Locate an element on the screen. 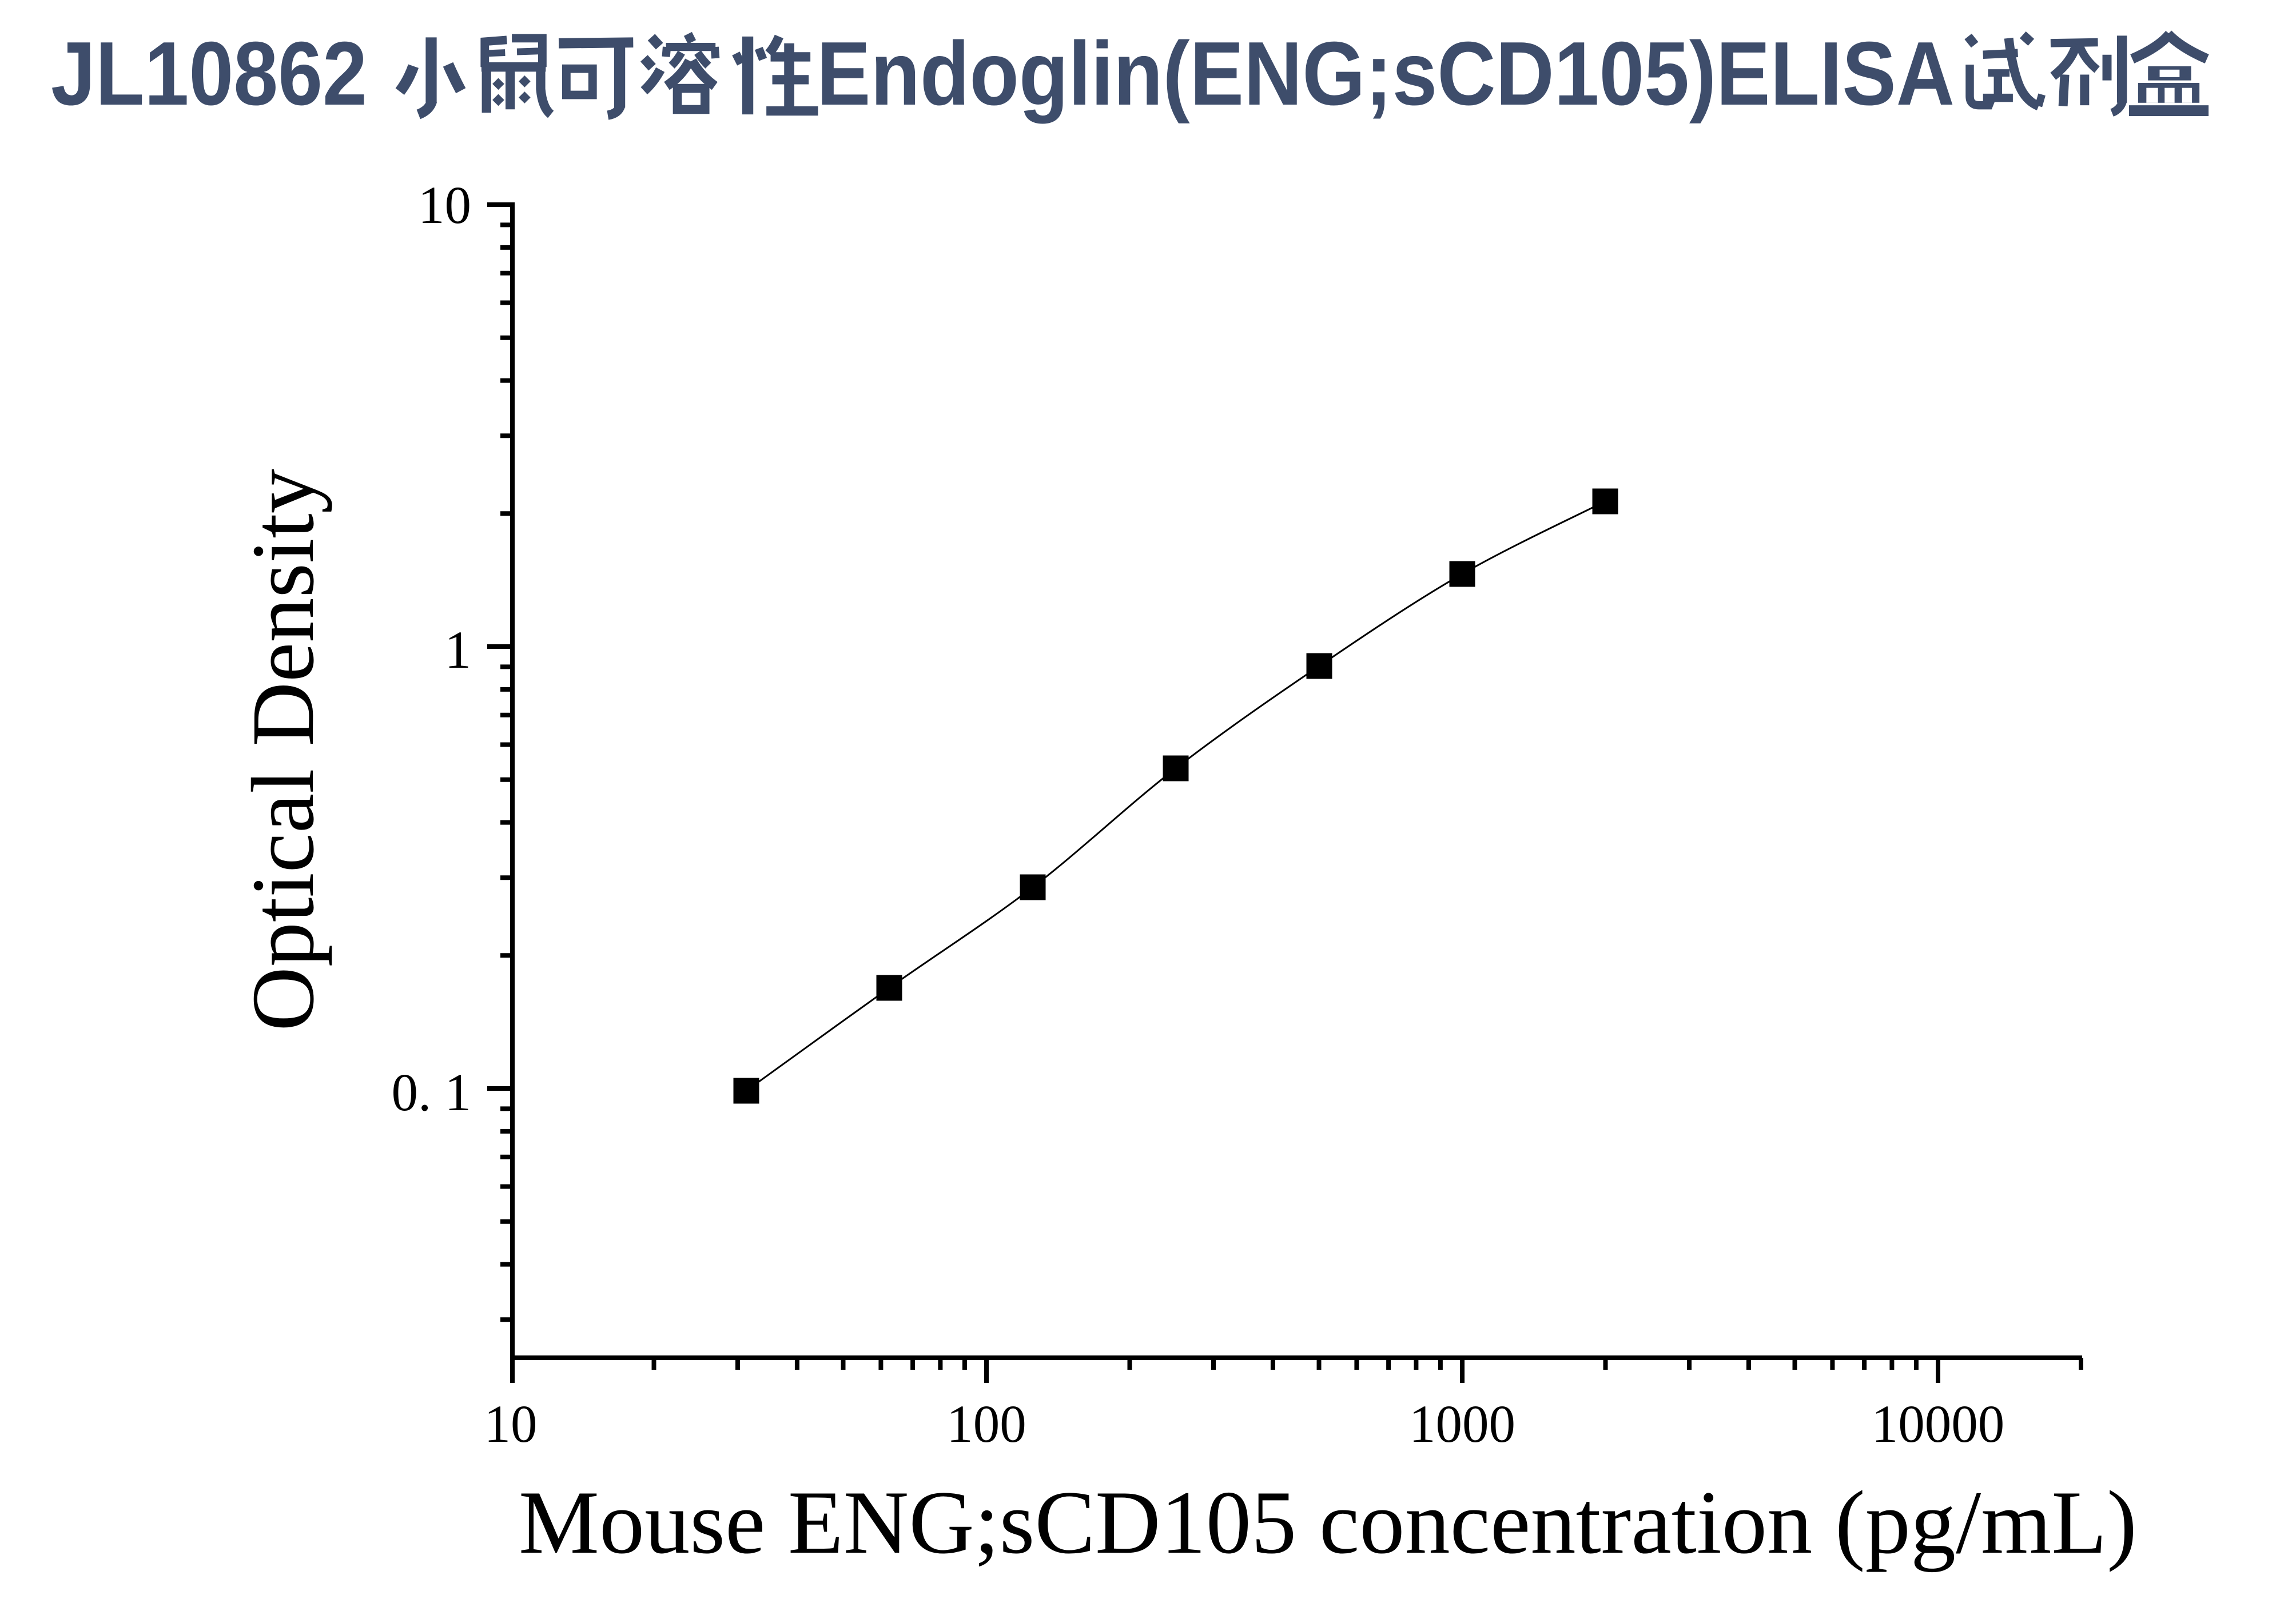 The height and width of the screenshot is (1607, 2296). svg-text: Endoglin(ENG;sCD105)ELISA is located at coordinates (1386, 73).